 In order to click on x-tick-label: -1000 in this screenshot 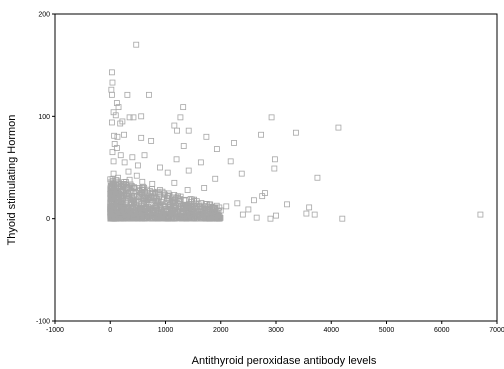, I will do `click(55, 330)`.